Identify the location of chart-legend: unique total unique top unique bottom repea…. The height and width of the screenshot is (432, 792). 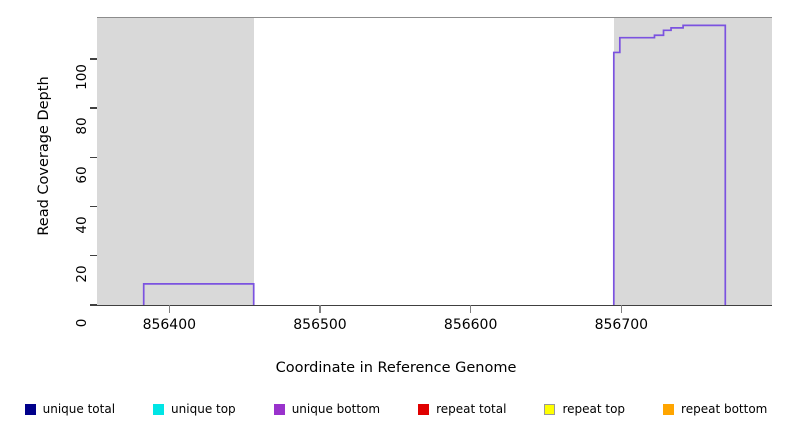
(396, 409).